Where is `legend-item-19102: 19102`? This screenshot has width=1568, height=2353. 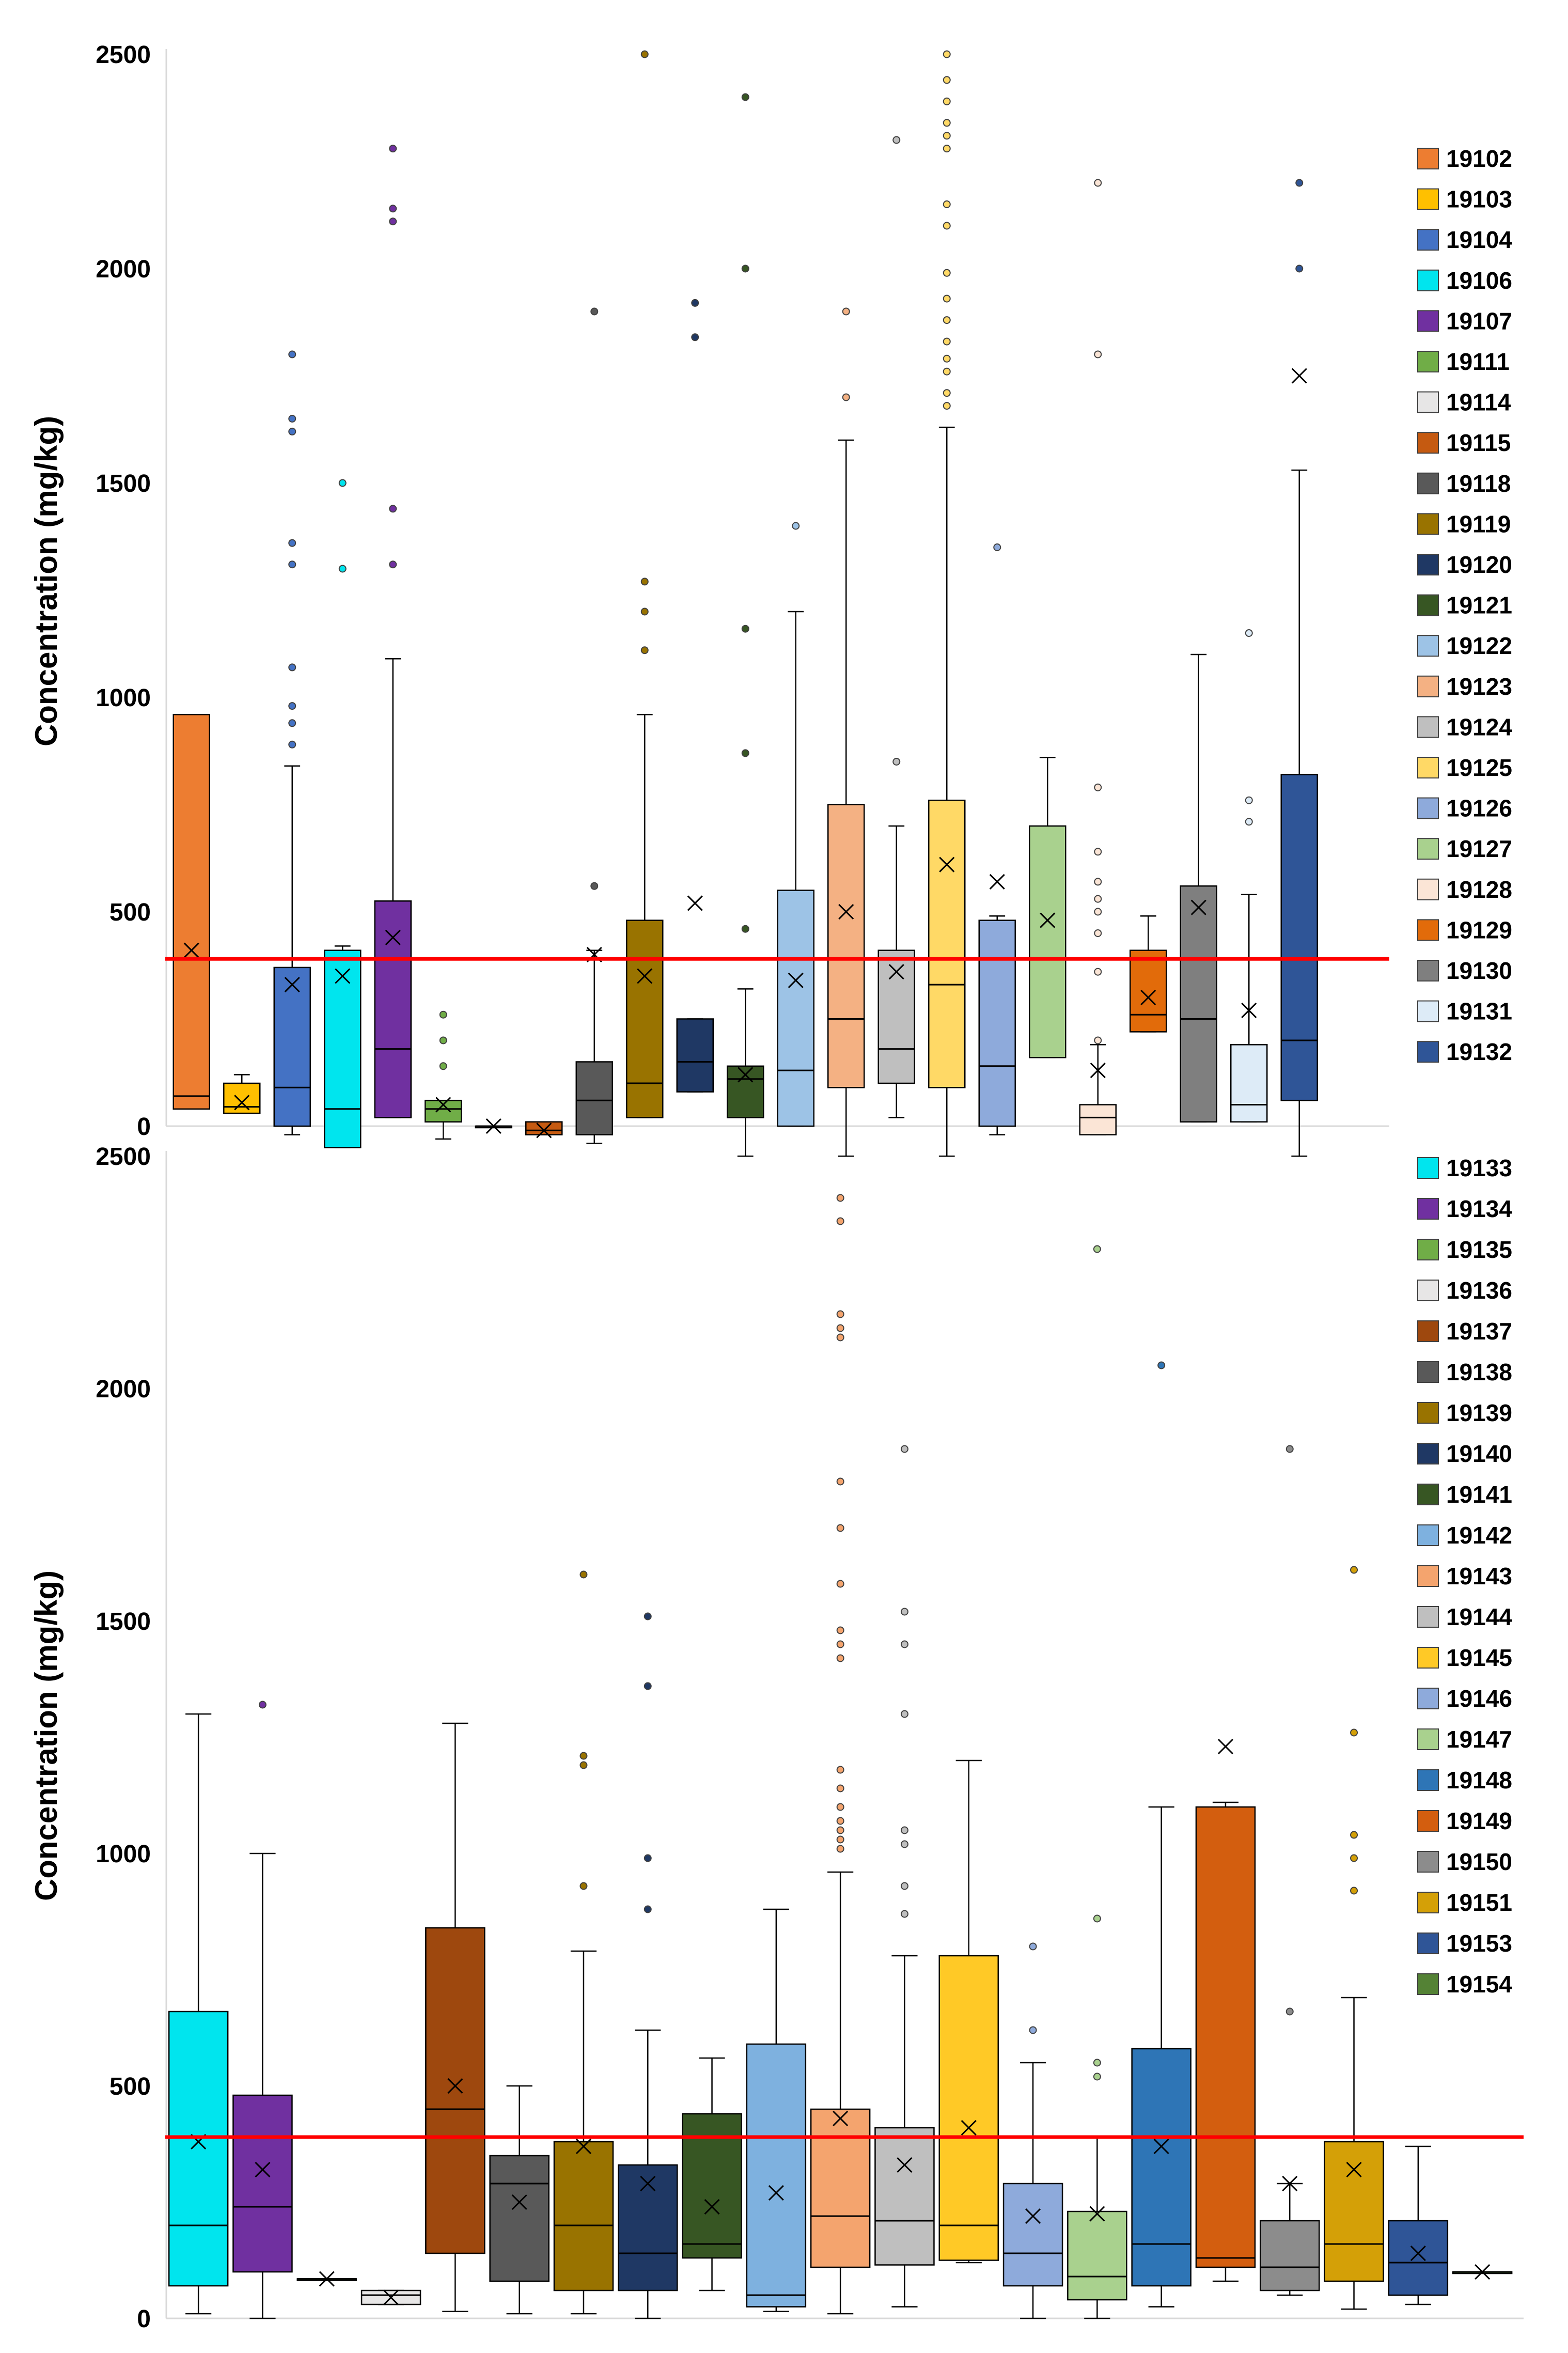 legend-item-19102: 19102 is located at coordinates (1465, 159).